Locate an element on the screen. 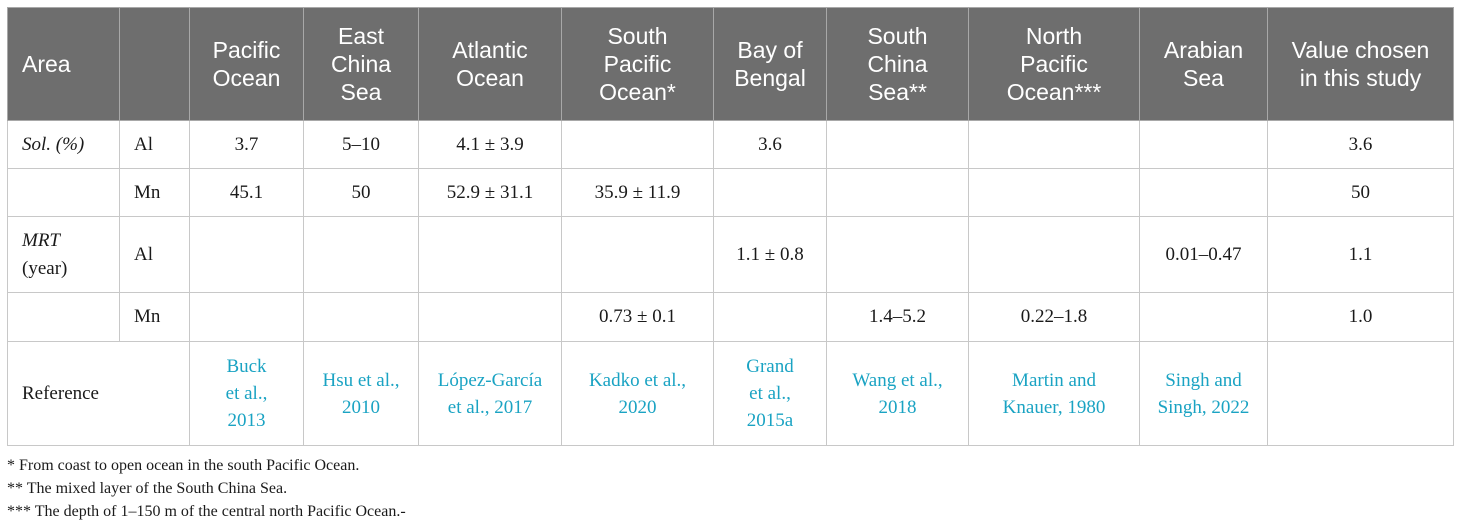  table-cell: 1.1 ± 0.8 is located at coordinates (770, 254).